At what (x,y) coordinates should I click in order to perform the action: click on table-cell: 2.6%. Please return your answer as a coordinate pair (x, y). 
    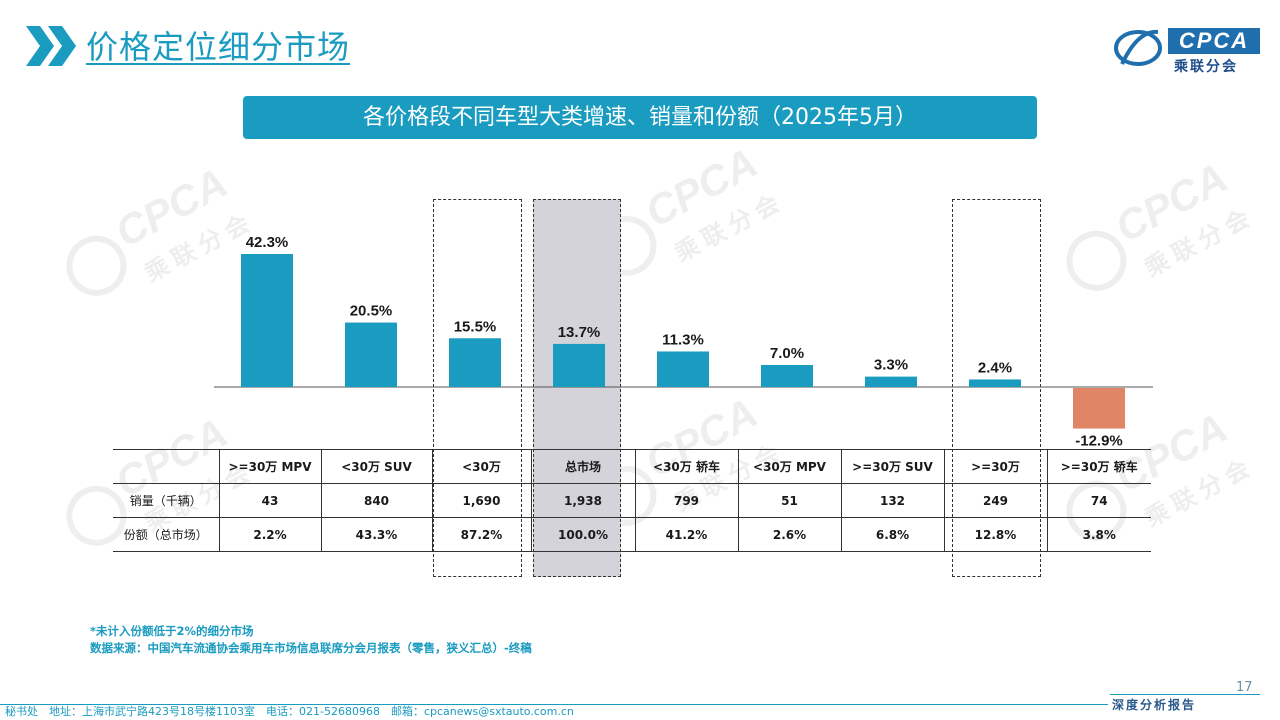
    Looking at the image, I should click on (790, 534).